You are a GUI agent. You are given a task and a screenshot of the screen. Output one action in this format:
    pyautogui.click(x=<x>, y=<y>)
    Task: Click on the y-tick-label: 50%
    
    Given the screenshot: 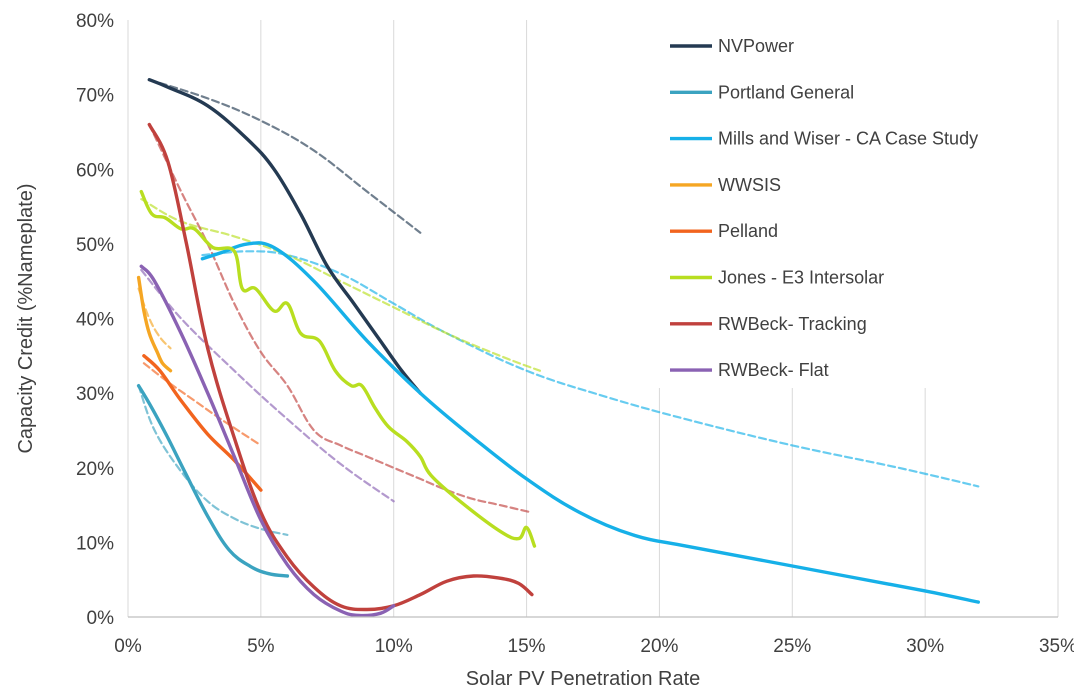 What is the action you would take?
    pyautogui.click(x=95, y=245)
    